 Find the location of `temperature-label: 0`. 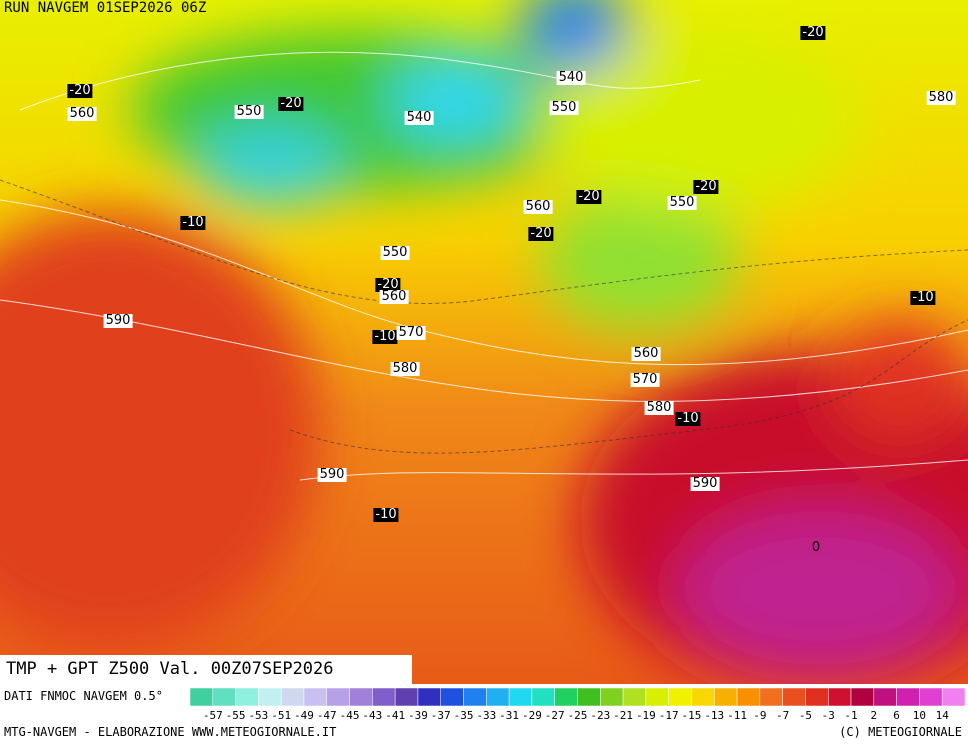

temperature-label: 0 is located at coordinates (816, 547).